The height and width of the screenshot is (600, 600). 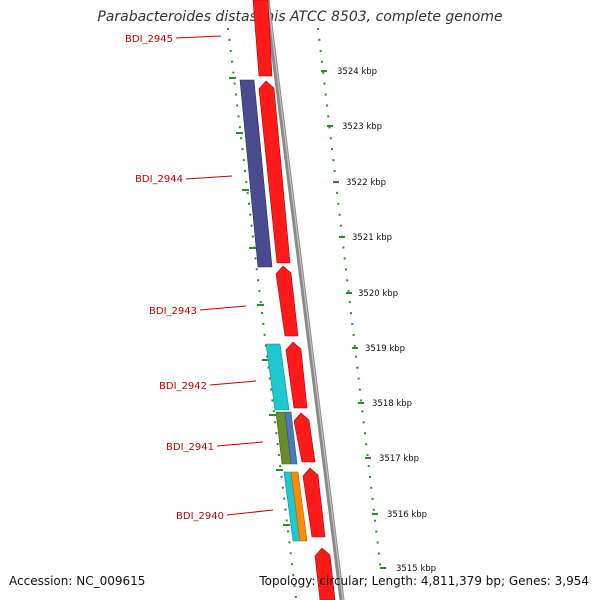 I want to click on gene-label: BDI_2942, so click(x=183, y=386).